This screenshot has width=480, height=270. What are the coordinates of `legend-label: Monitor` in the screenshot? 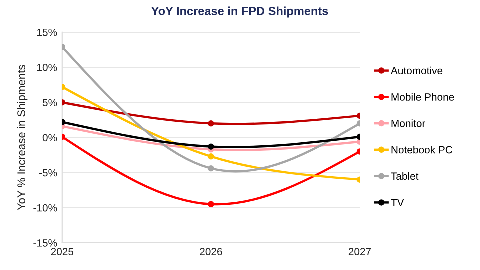 It's located at (409, 124).